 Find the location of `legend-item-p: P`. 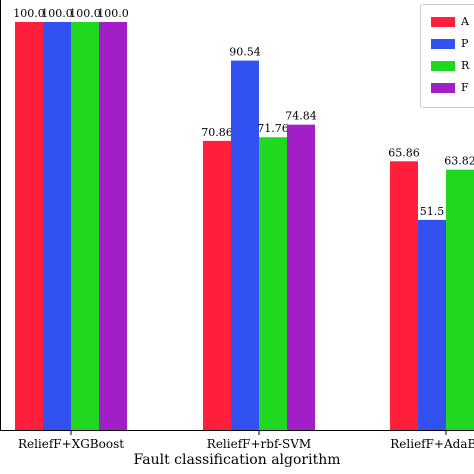

legend-item-p: P is located at coordinates (449, 45).